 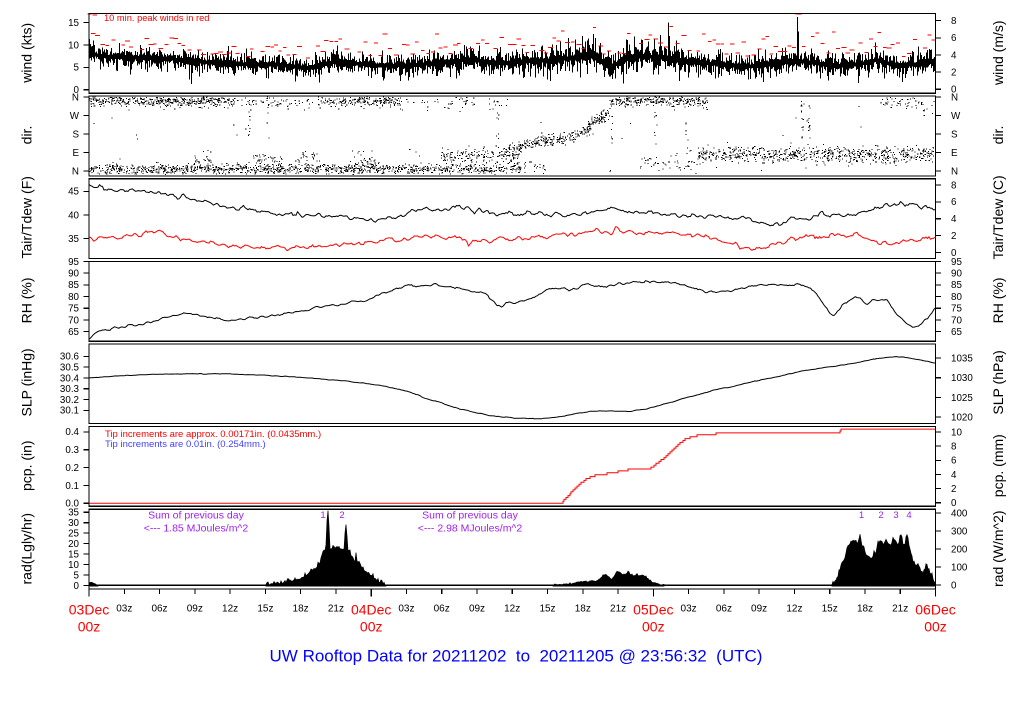 I want to click on svg-text: 0.0, so click(x=72, y=504).